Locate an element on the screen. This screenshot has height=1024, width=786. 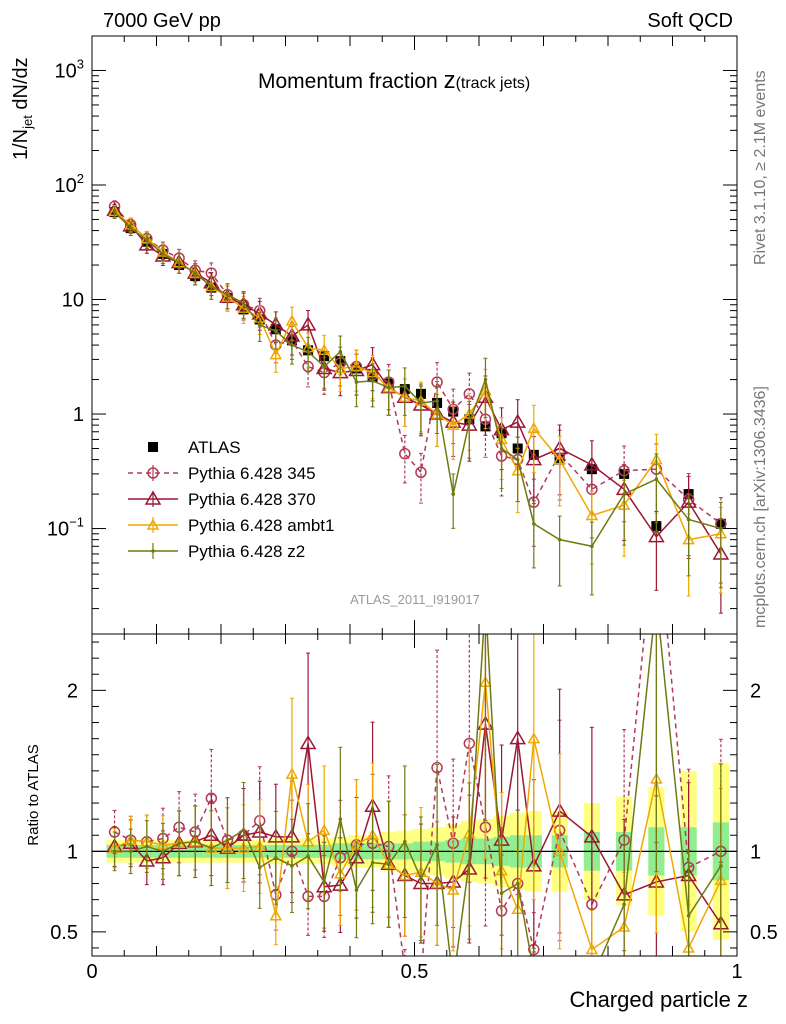
header-left-label: 7000 GeV pp is located at coordinates (162, 21).